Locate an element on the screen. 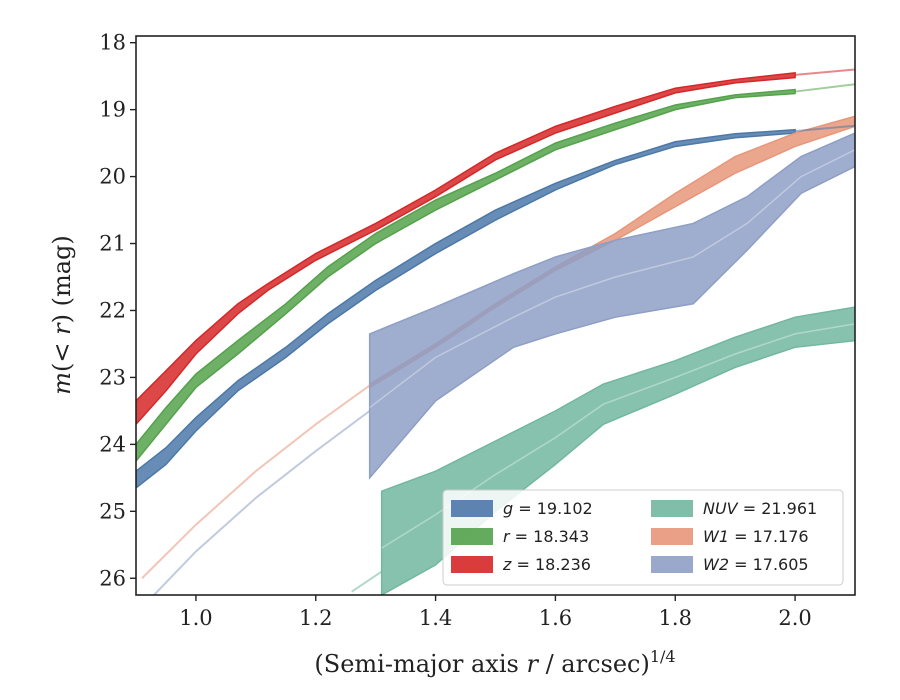  y-tick-label: 19 is located at coordinates (112, 110).